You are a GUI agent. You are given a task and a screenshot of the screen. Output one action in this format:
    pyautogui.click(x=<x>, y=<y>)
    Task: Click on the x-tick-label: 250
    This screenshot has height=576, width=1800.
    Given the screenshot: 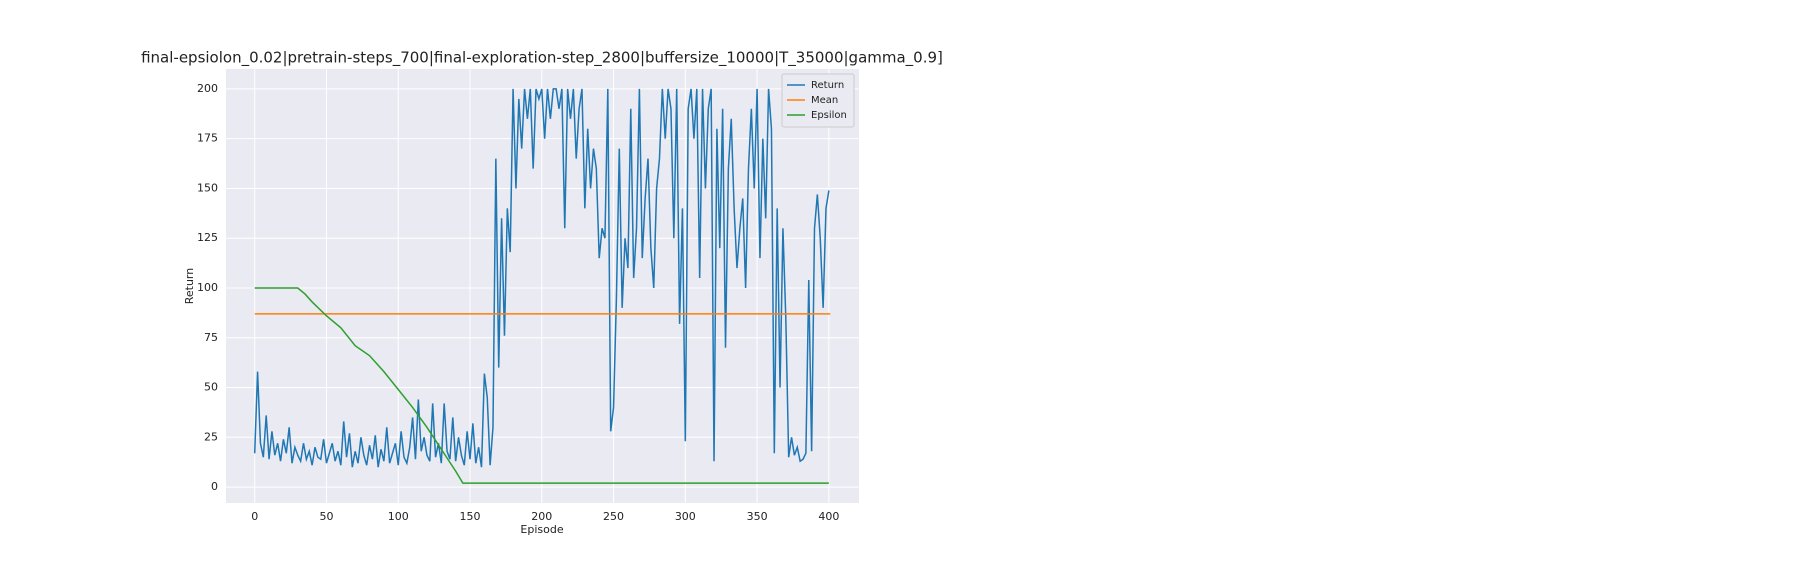 What is the action you would take?
    pyautogui.click(x=613, y=516)
    